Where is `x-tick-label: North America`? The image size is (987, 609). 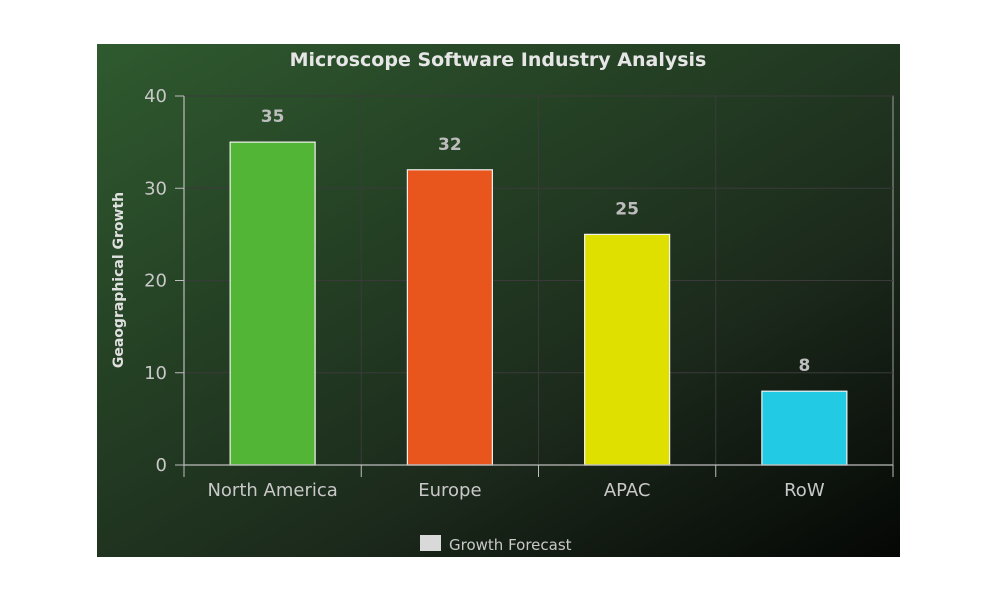 x-tick-label: North America is located at coordinates (272, 490).